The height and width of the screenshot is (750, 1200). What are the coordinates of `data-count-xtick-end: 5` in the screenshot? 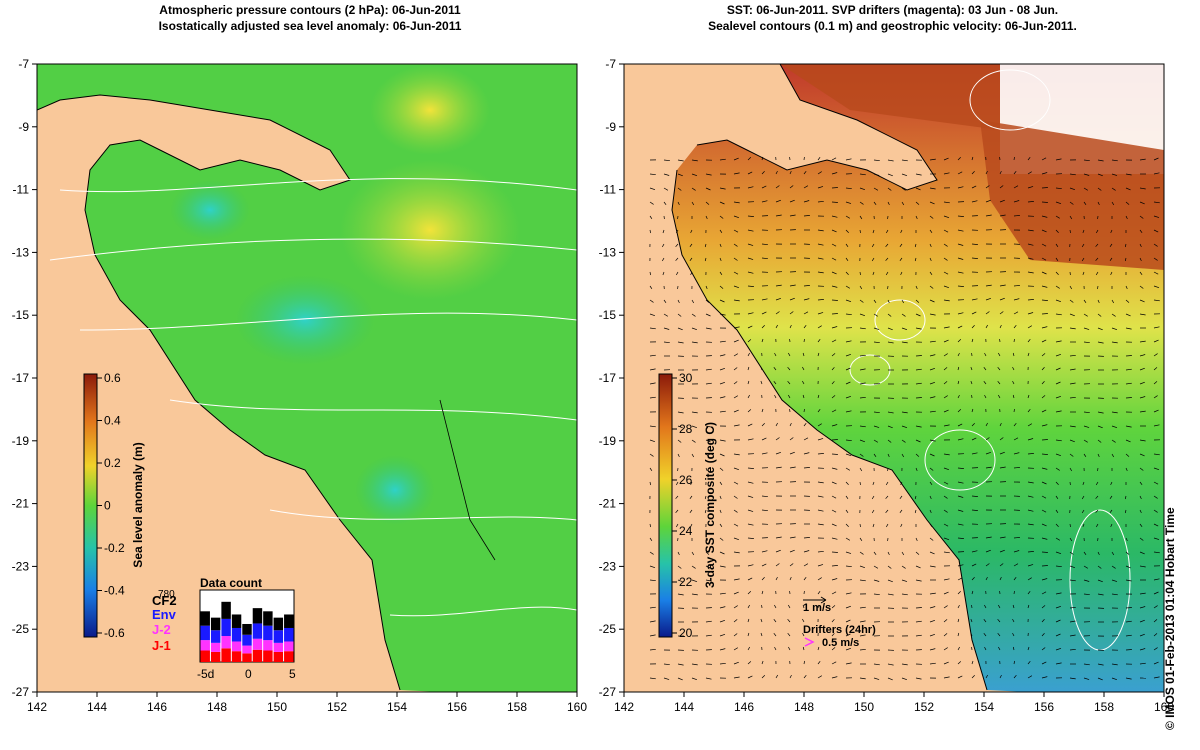 It's located at (292, 674).